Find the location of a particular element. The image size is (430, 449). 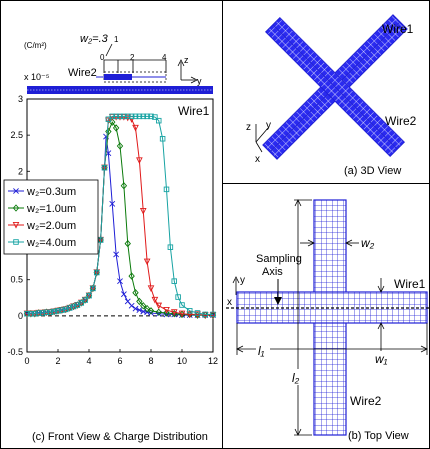

dim-l2-label: l₂ is located at coordinates (296, 378).